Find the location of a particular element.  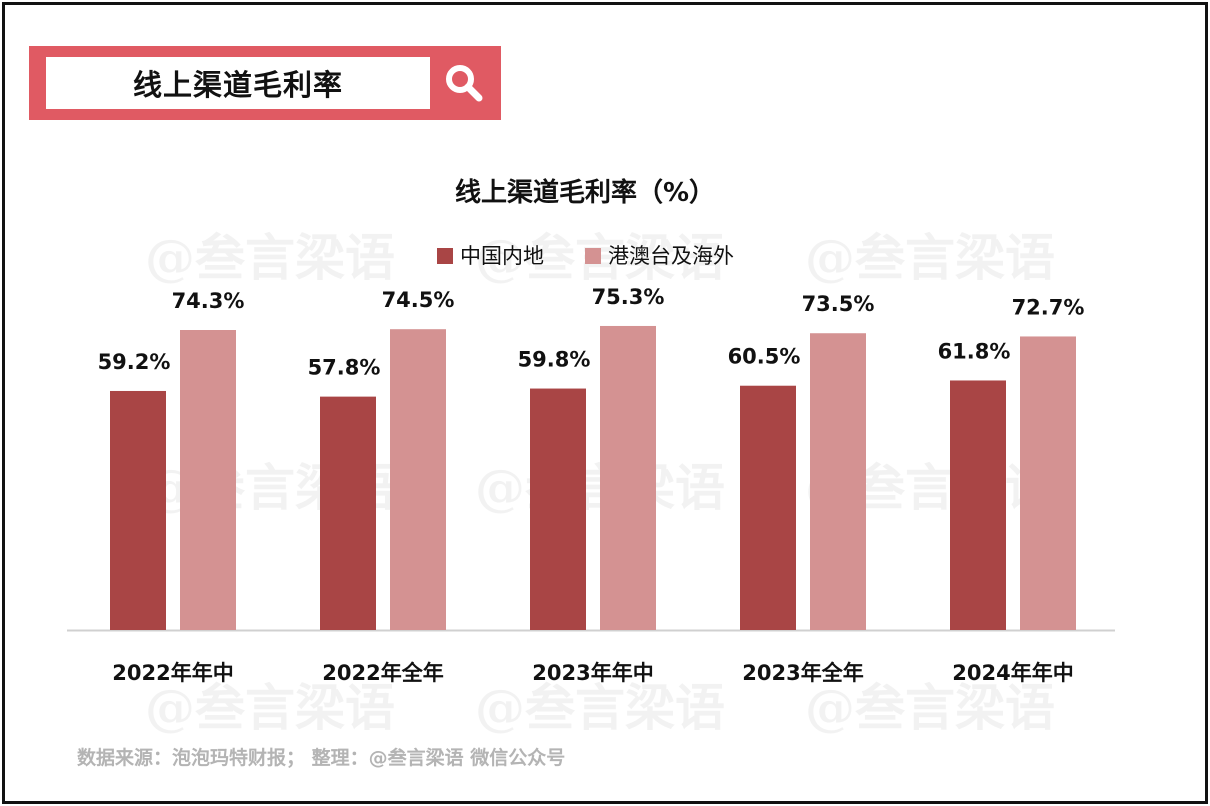

page-title: 线上渠道毛利率 is located at coordinates (237, 85).